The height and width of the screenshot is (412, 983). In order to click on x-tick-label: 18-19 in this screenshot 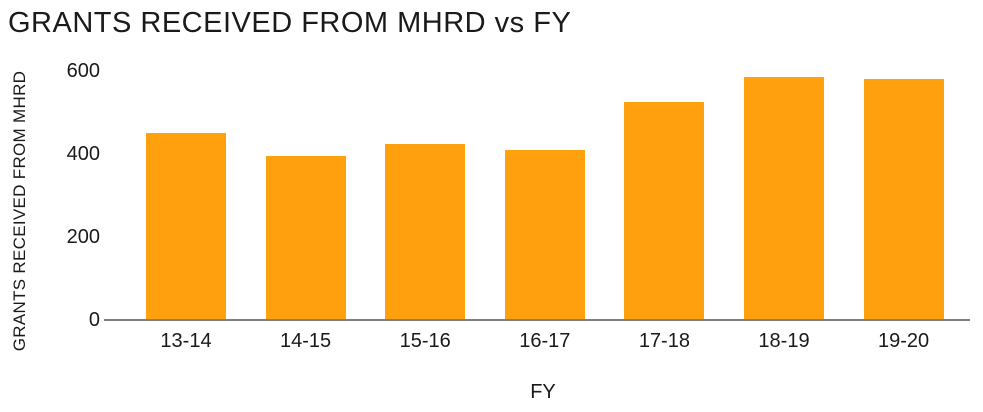, I will do `click(784, 341)`.